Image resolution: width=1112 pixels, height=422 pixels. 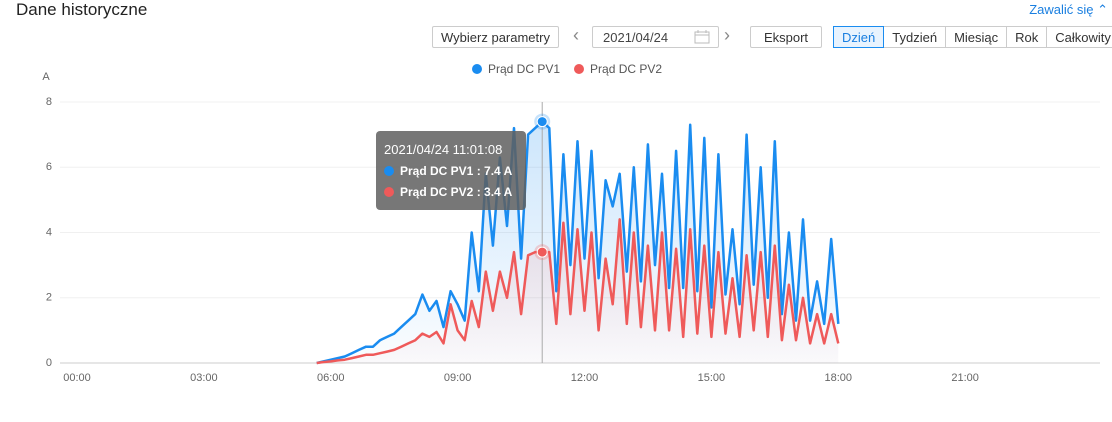 I want to click on y-axis-label: A, so click(x=46, y=77).